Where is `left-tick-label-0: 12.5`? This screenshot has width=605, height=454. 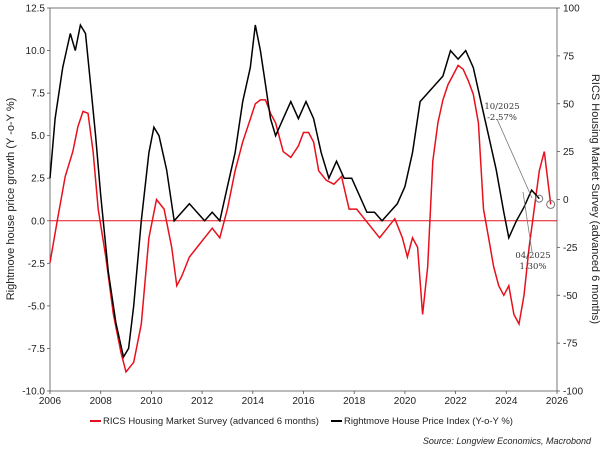
left-tick-label-0: 12.5 is located at coordinates (36, 9).